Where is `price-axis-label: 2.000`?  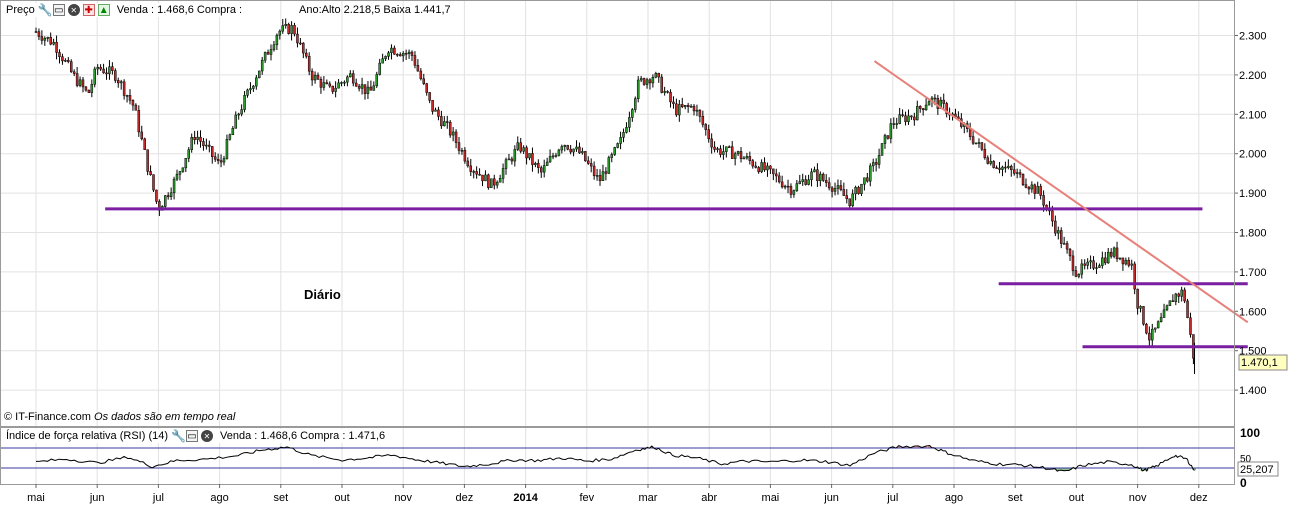 price-axis-label: 2.000 is located at coordinates (1253, 155).